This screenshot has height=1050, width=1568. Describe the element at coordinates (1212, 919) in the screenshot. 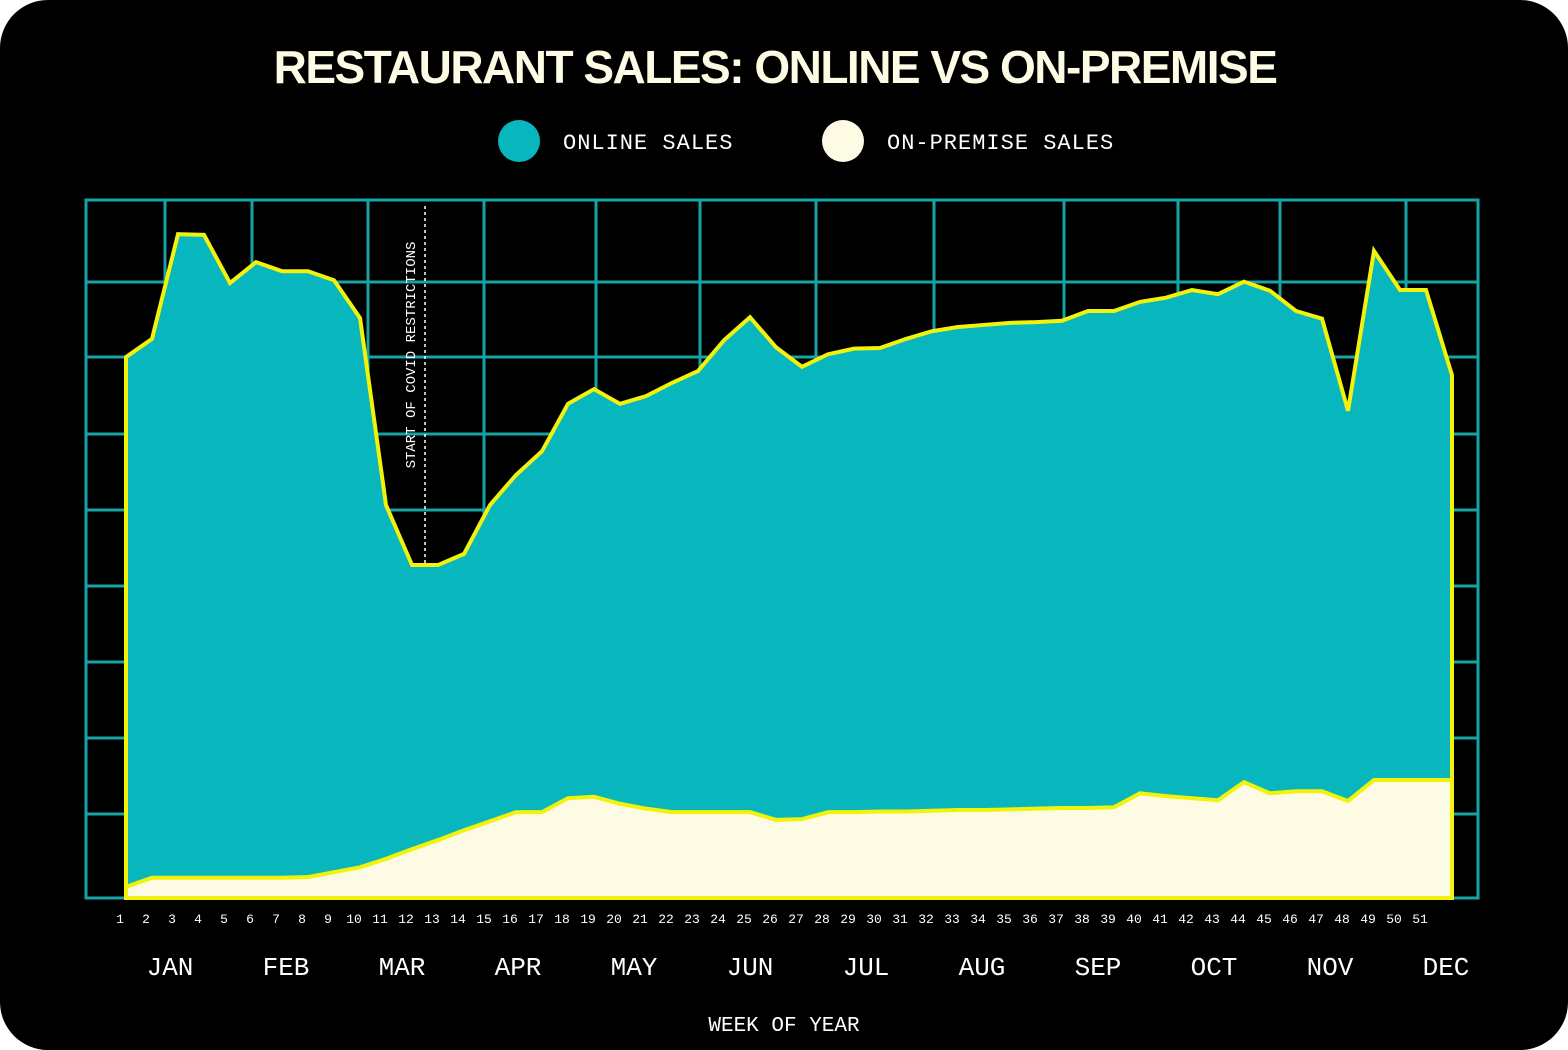

I see `x-tick-label: 43` at that location.